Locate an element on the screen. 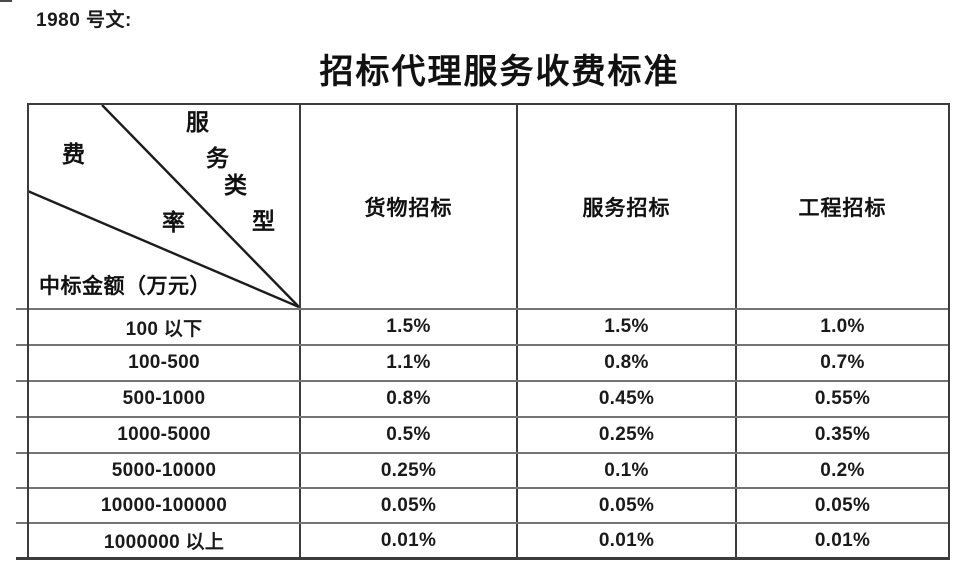 The width and height of the screenshot is (976, 581). table-row: 1000000 以上 0.01% 0.01% 0.01% is located at coordinates (488, 539).